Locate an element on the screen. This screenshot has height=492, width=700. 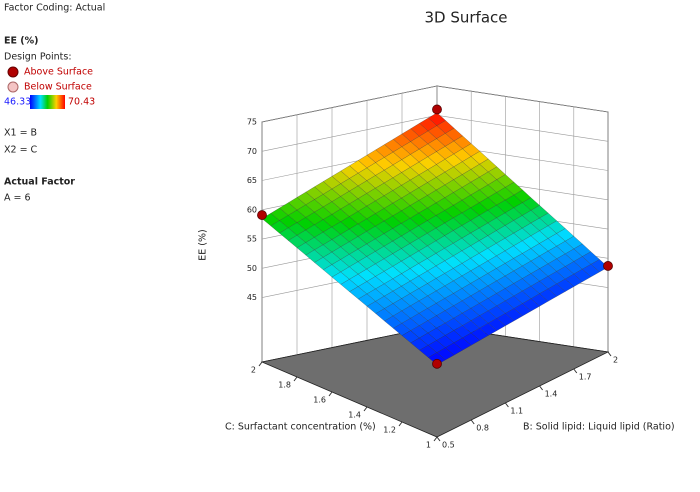
actual-title: Actual Factor is located at coordinates (39, 182).